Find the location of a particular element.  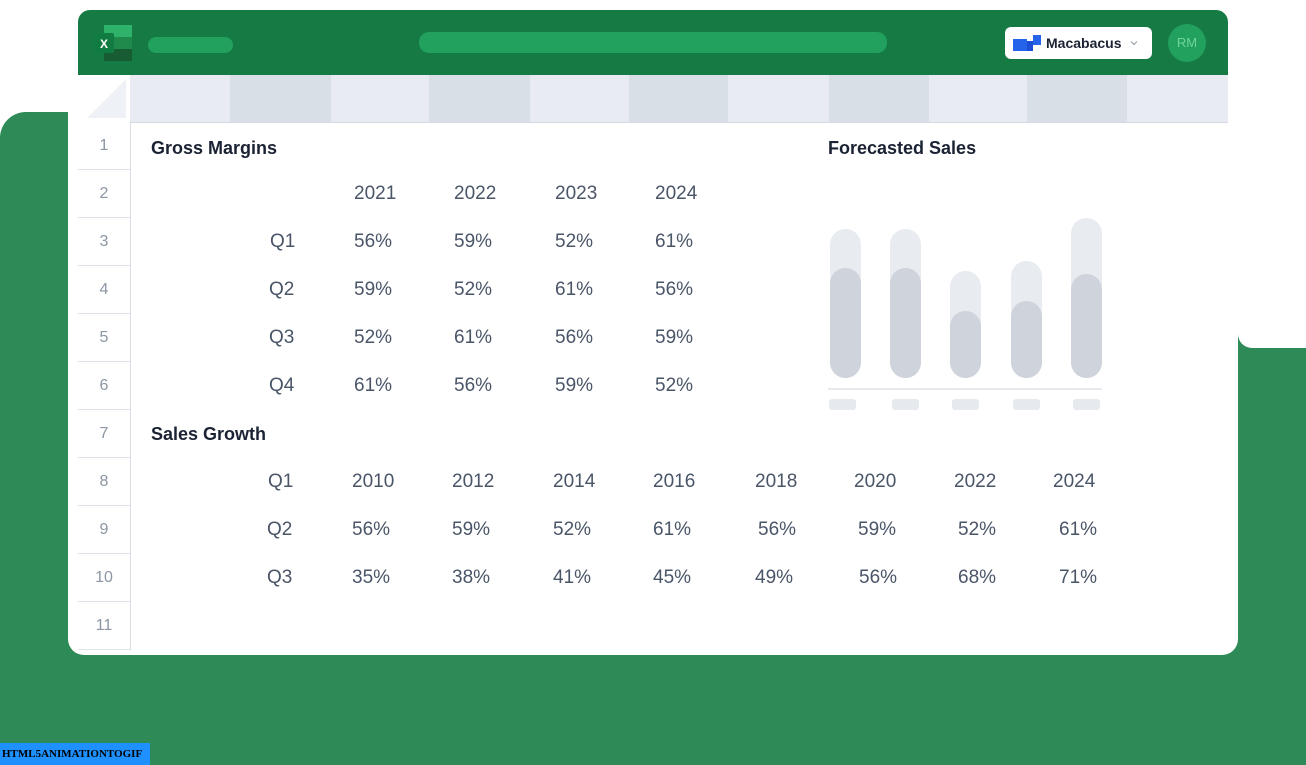

row-header: 6 is located at coordinates (104, 386).